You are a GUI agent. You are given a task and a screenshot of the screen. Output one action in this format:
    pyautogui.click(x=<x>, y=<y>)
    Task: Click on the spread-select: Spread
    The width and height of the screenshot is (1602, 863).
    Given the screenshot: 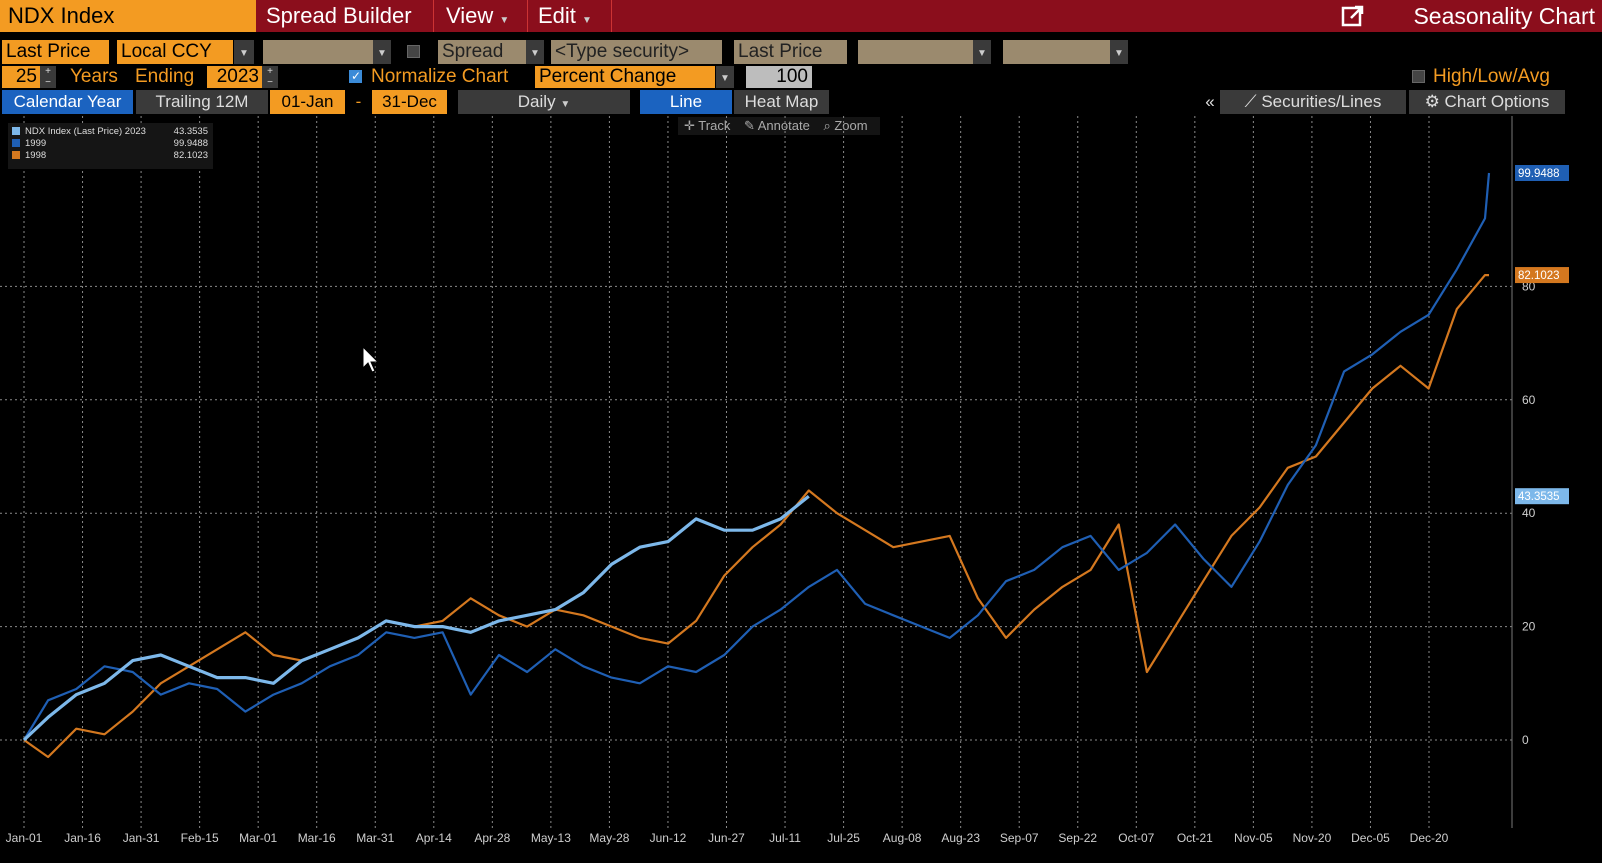 What is the action you would take?
    pyautogui.click(x=482, y=52)
    